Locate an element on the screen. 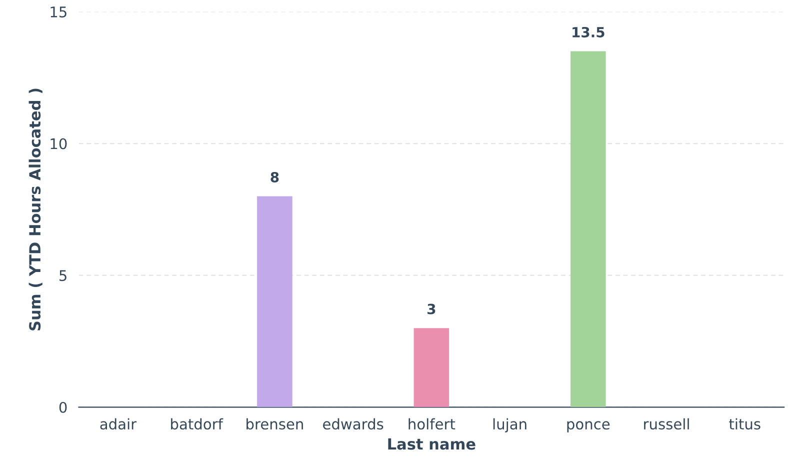 The height and width of the screenshot is (468, 788). y-tick-label: 10 is located at coordinates (58, 144).